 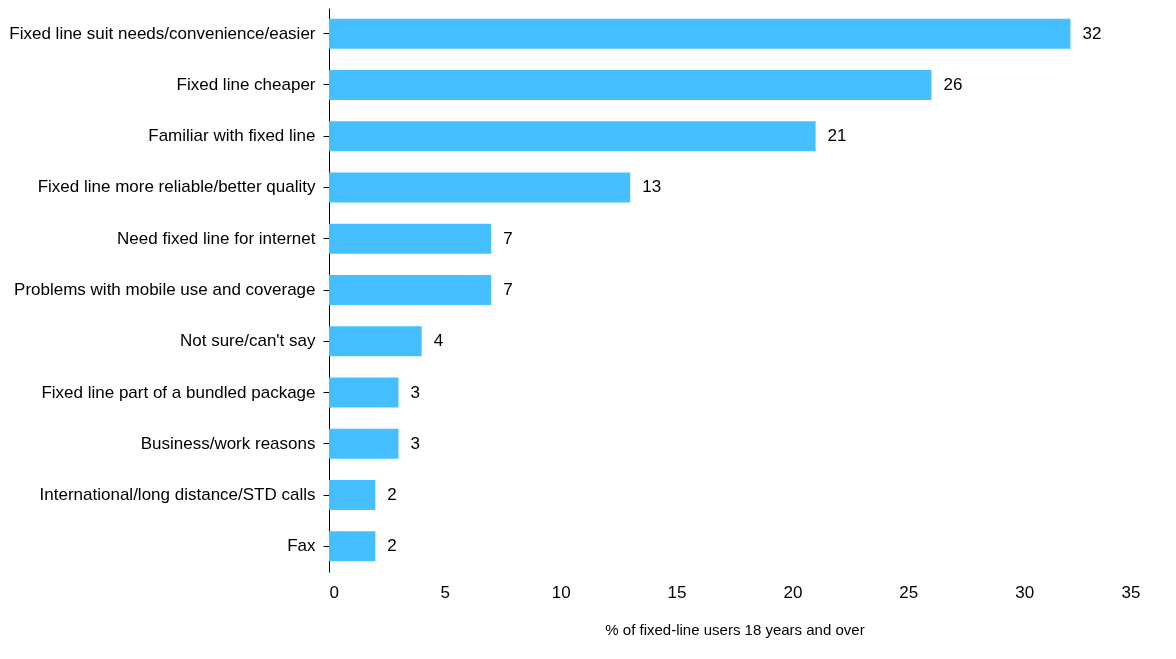 I want to click on x-tick-label: 20, so click(x=793, y=592).